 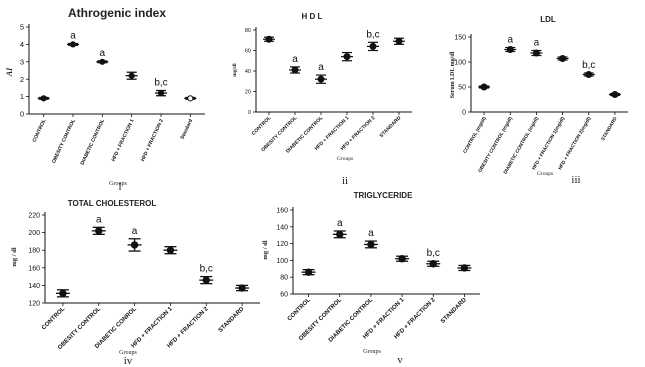 I want to click on y-axis-label: AI, so click(x=9, y=72).